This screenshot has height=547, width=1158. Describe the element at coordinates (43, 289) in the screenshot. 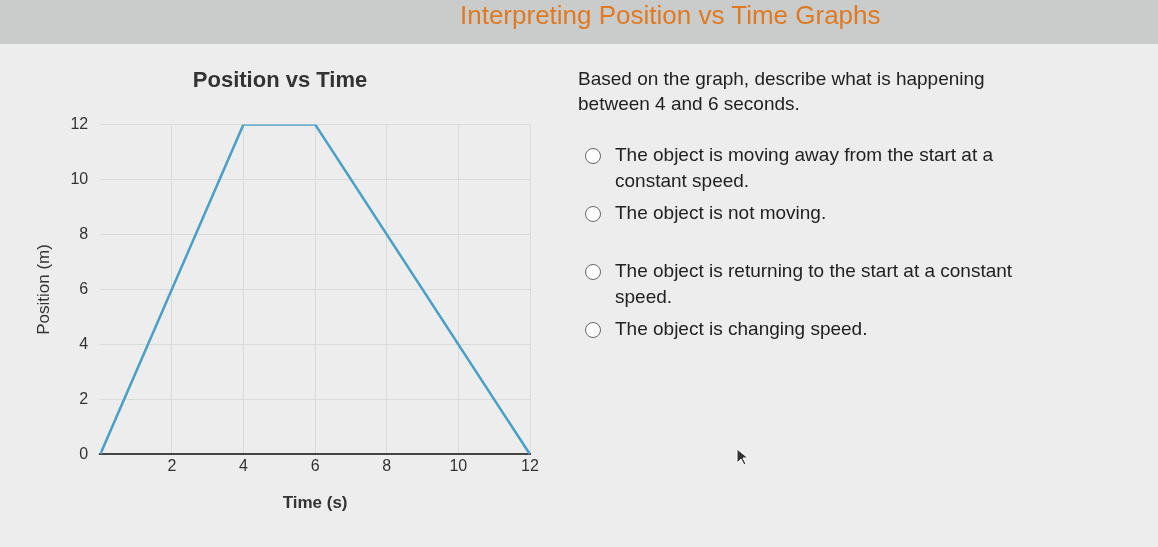

I see `y-axis-title: Position (m)` at that location.